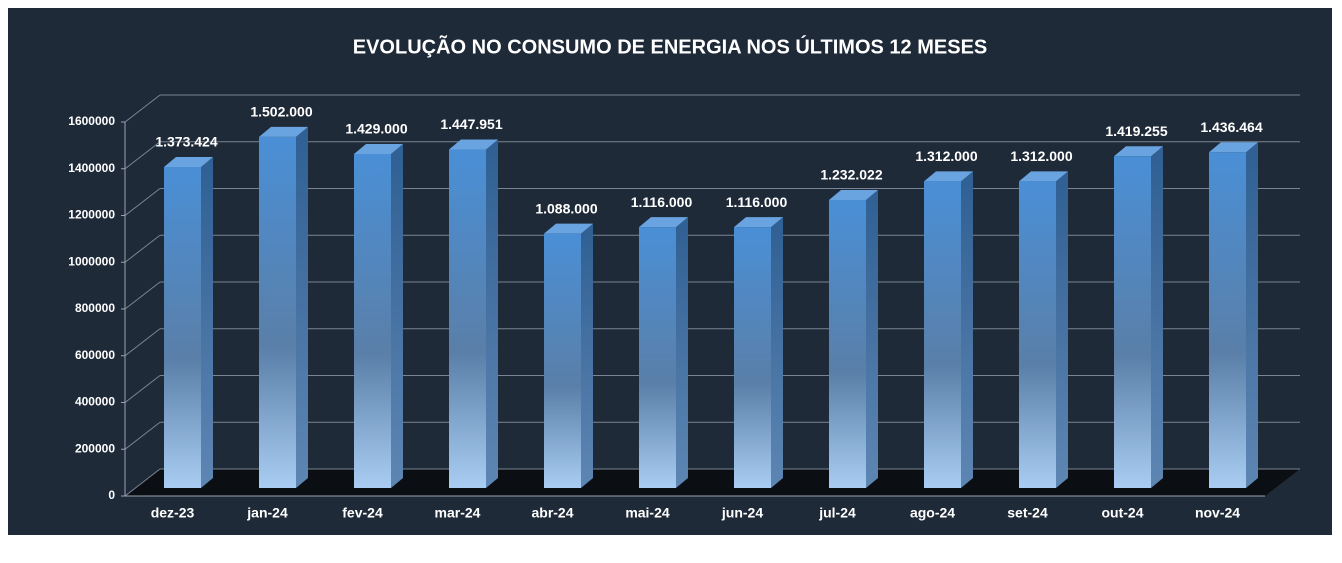 This screenshot has height=563, width=1342. What do you see at coordinates (566, 208) in the screenshot?
I see `value-label: 1.088.000` at bounding box center [566, 208].